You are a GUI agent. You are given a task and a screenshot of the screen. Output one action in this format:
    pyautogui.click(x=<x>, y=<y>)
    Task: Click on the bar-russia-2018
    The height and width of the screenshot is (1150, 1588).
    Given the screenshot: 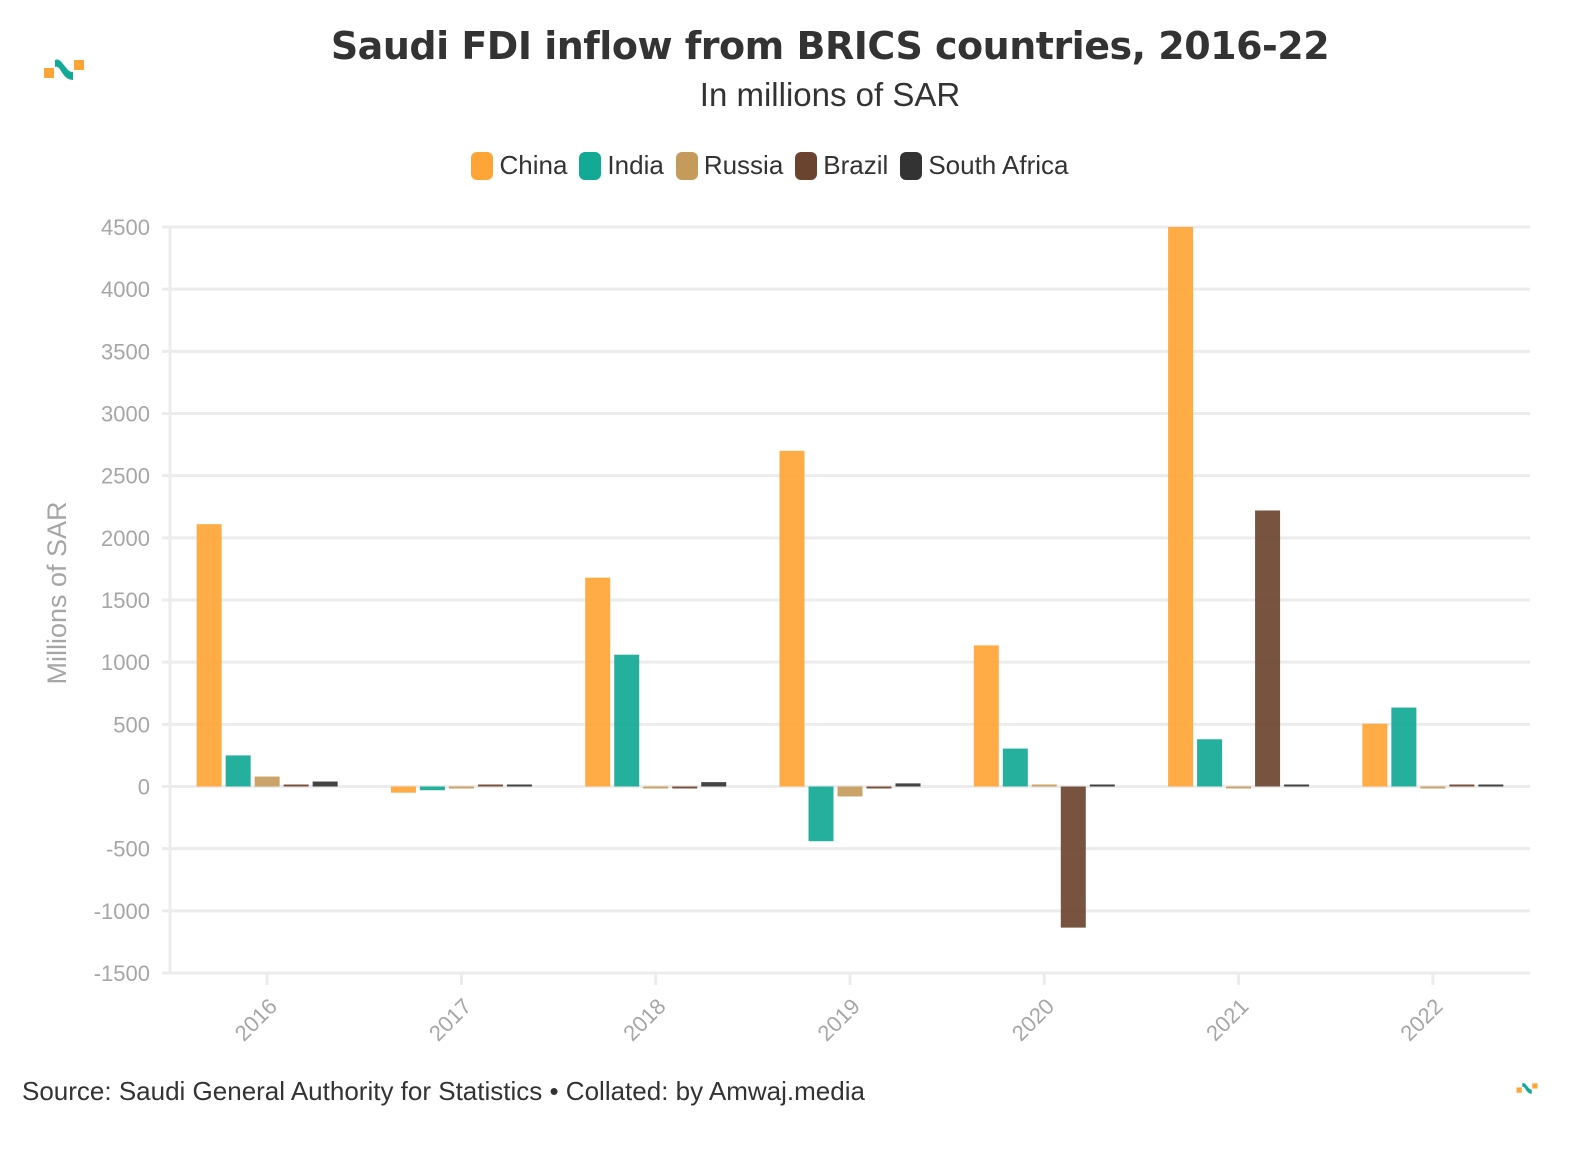 What is the action you would take?
    pyautogui.click(x=656, y=787)
    